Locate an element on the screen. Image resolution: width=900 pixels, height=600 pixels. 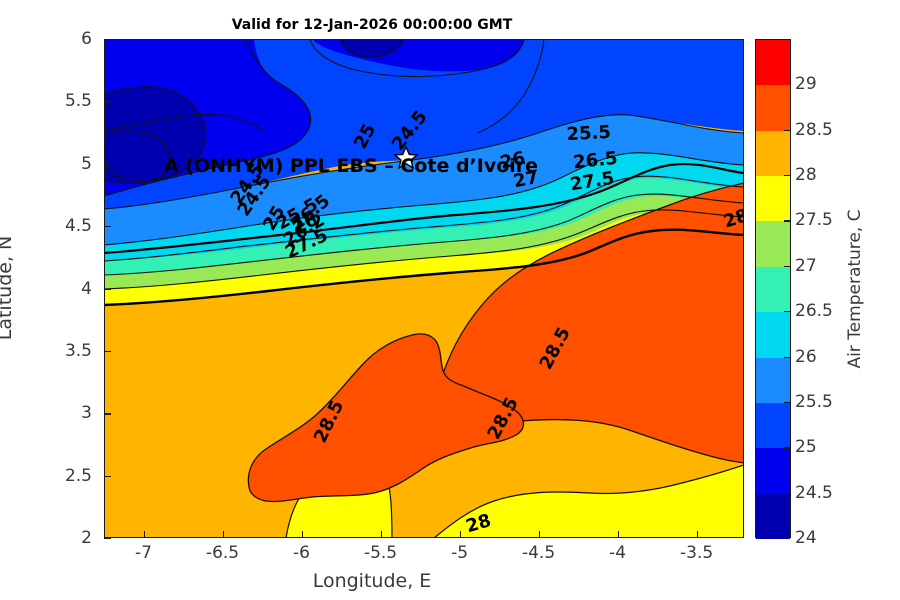
band-27.5-28.0 is located at coordinates (424, 258).